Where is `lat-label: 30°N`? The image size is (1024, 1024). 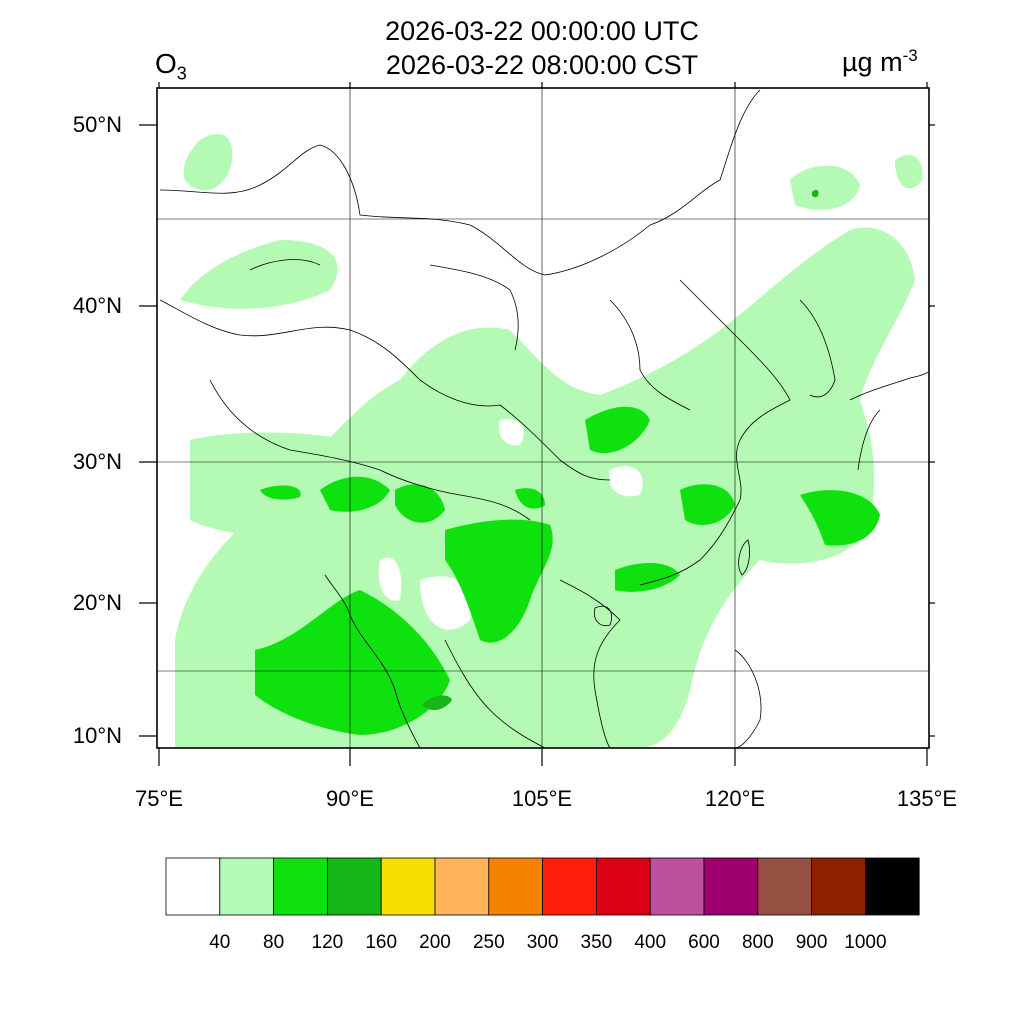 lat-label: 30°N is located at coordinates (97, 461).